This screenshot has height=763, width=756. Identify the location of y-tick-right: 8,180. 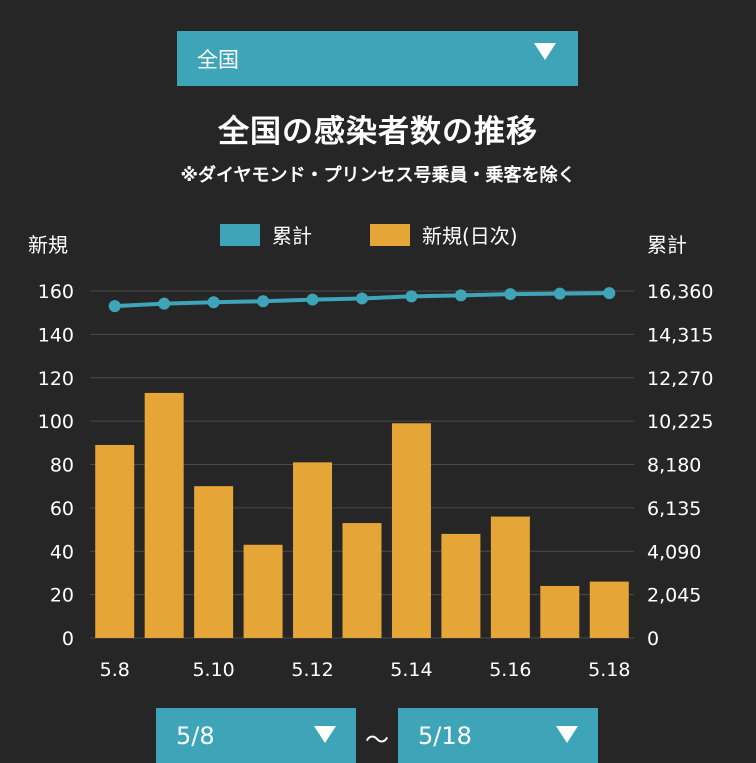
(674, 466).